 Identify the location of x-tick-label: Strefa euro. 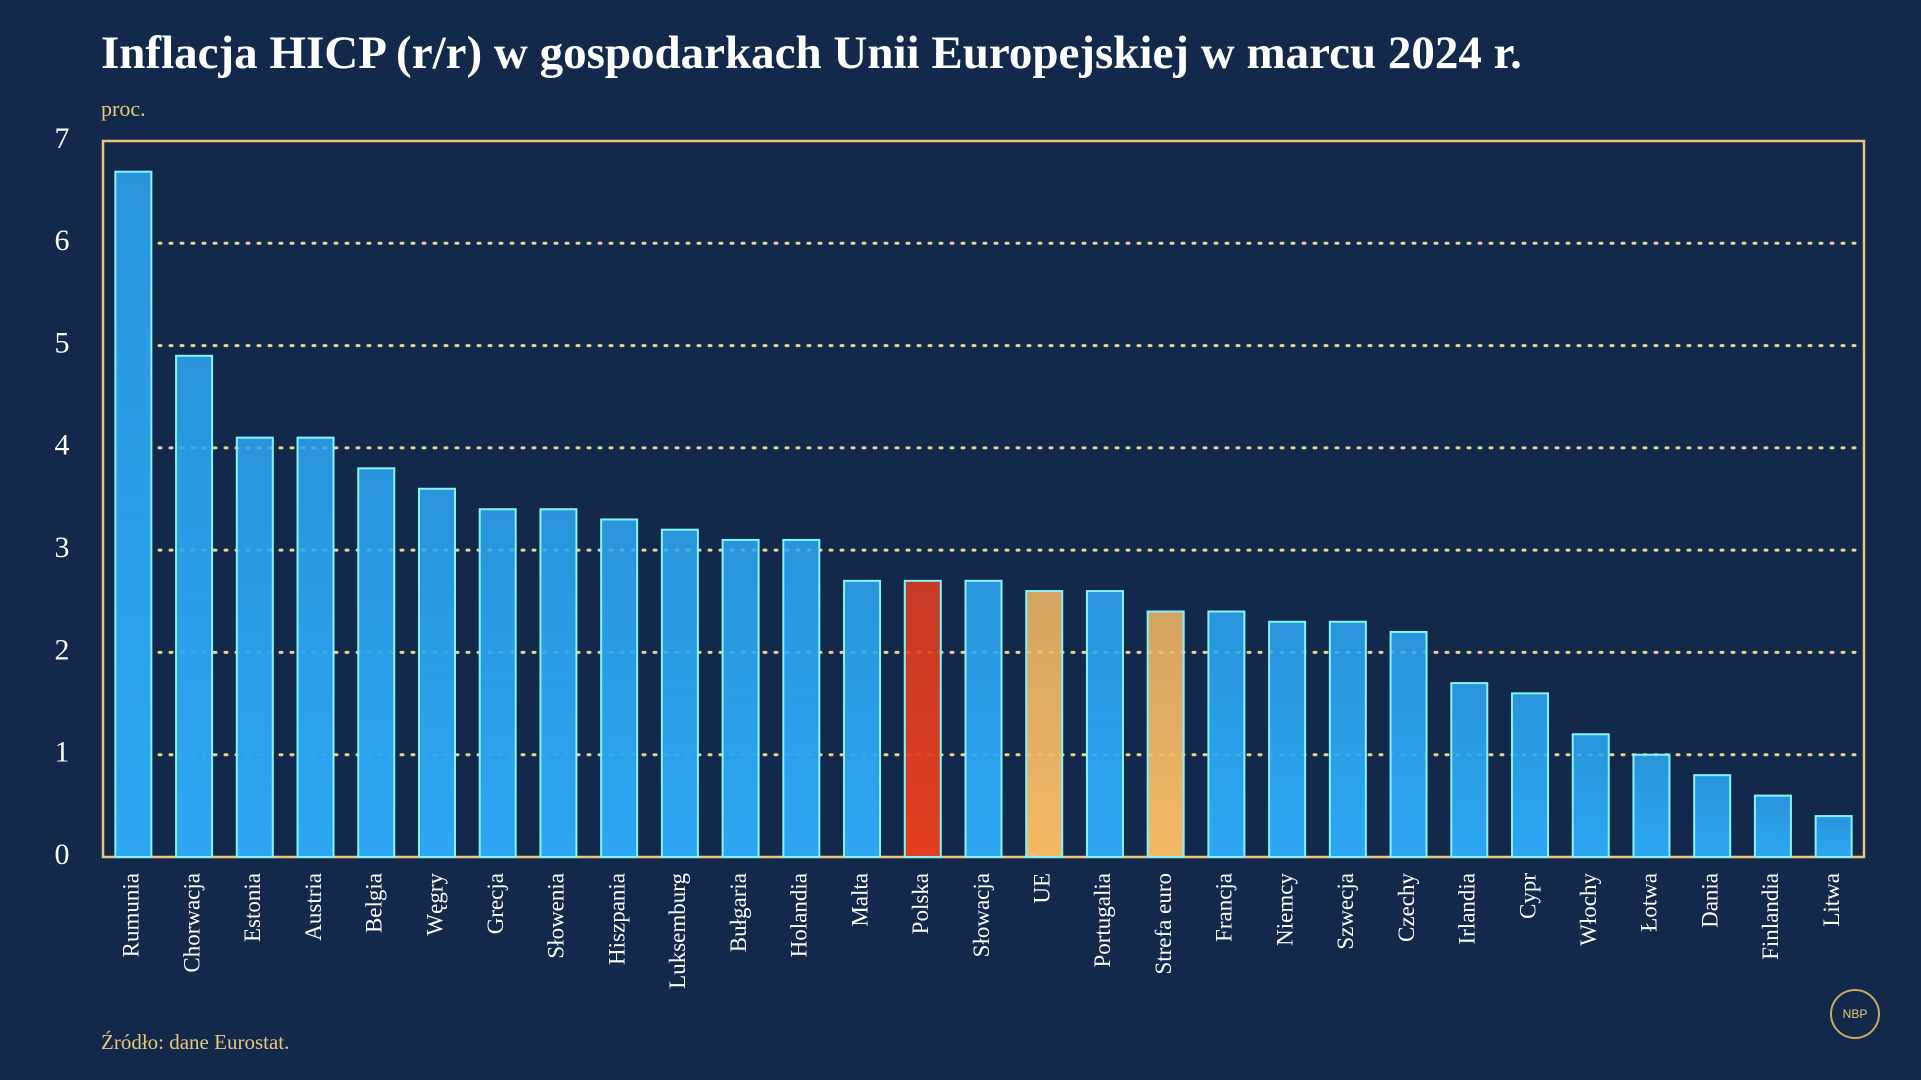
(1163, 924).